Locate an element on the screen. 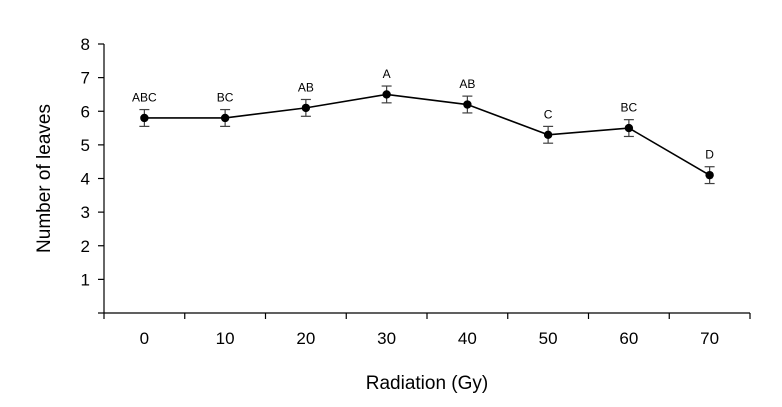  y-tick-label: 1 is located at coordinates (85, 279).